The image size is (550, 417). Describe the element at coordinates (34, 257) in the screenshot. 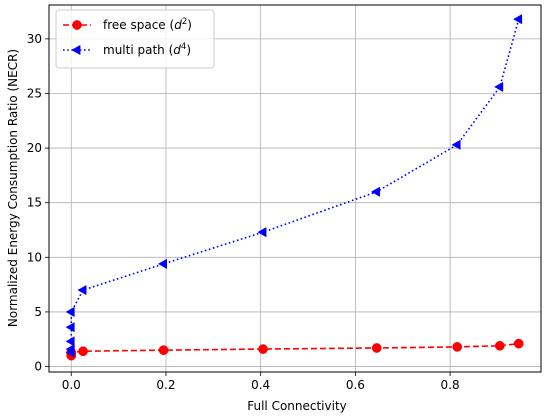

I see `y-tick-label: 10` at that location.